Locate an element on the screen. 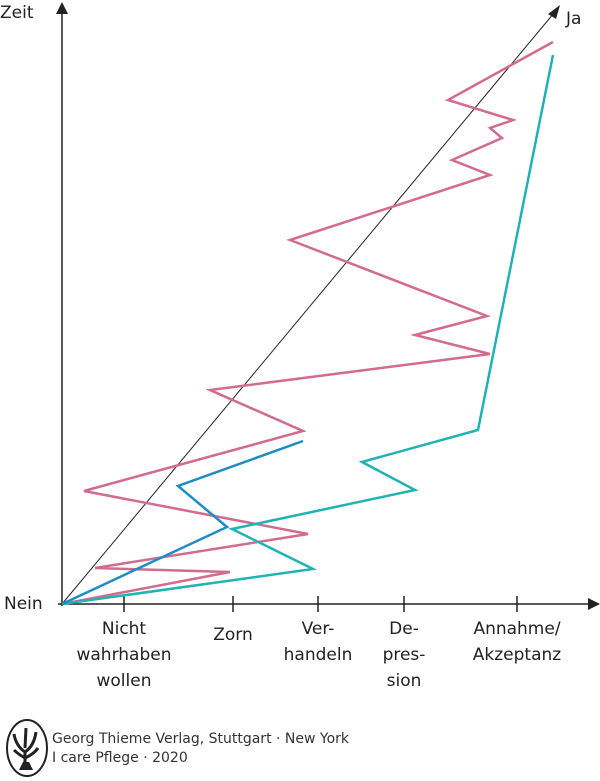  stage-label: De-pres-sion is located at coordinates (404, 655).